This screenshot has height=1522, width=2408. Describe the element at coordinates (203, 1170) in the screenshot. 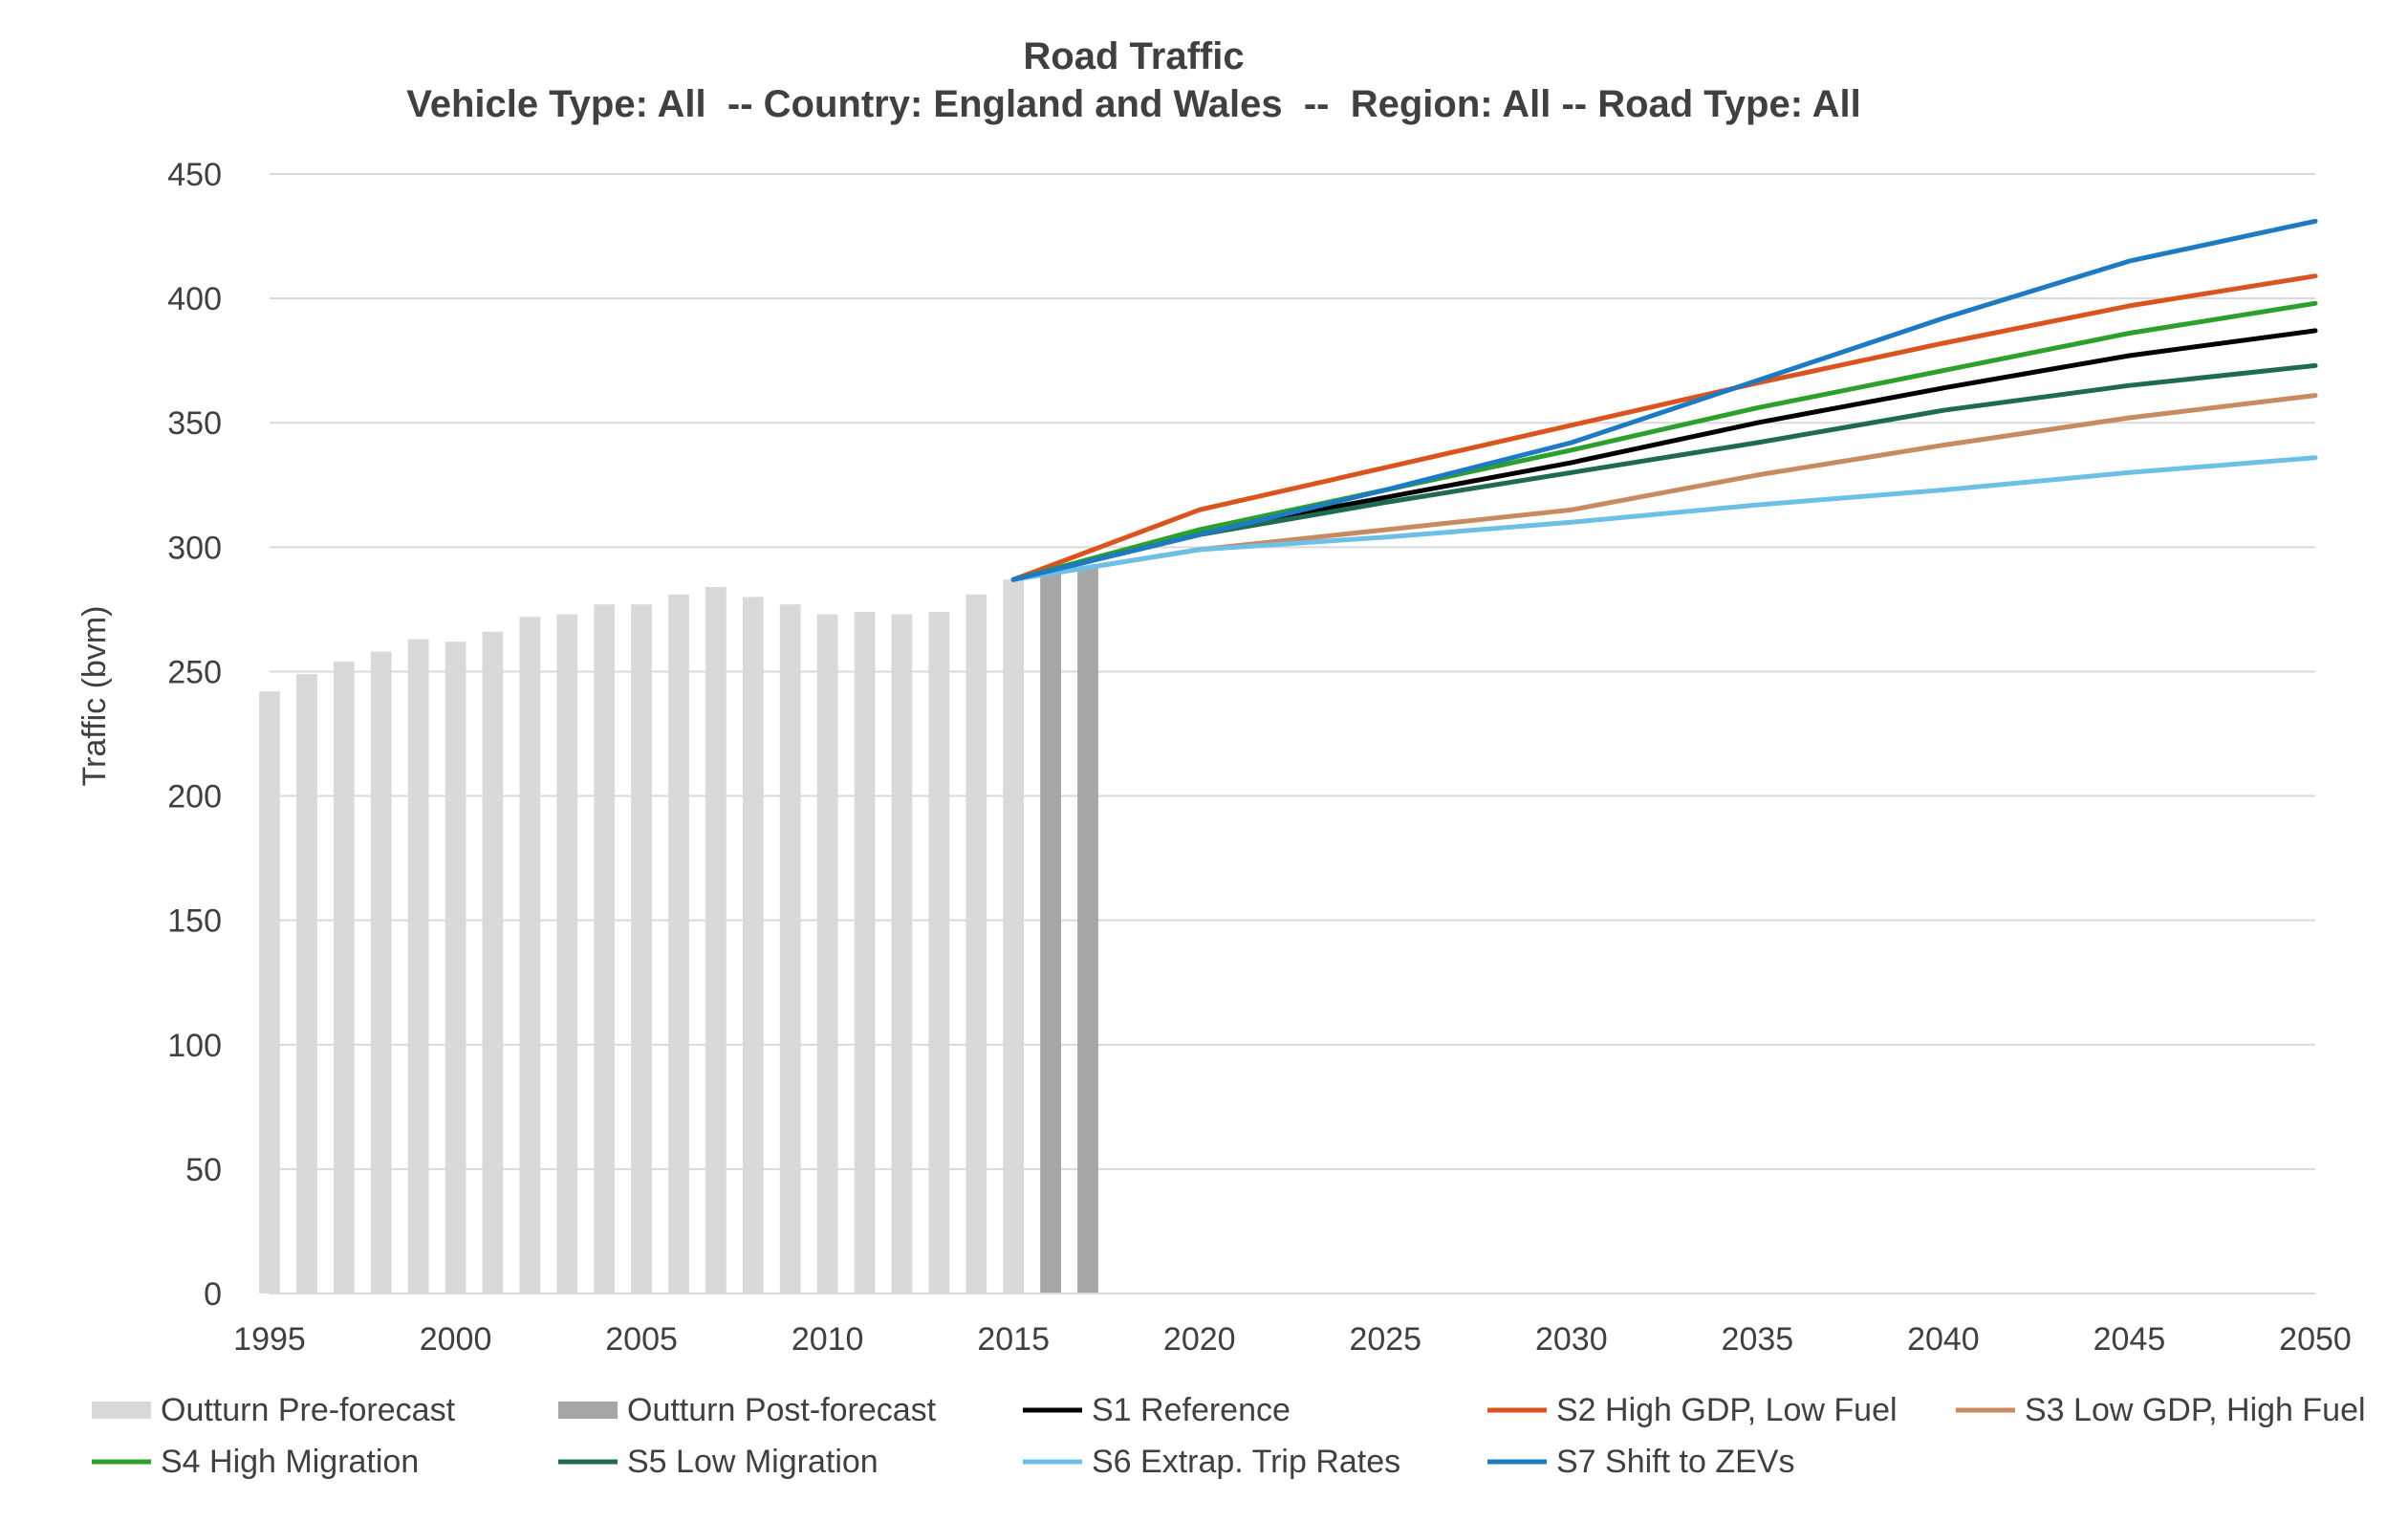

I see `y-tick-label: 50` at that location.